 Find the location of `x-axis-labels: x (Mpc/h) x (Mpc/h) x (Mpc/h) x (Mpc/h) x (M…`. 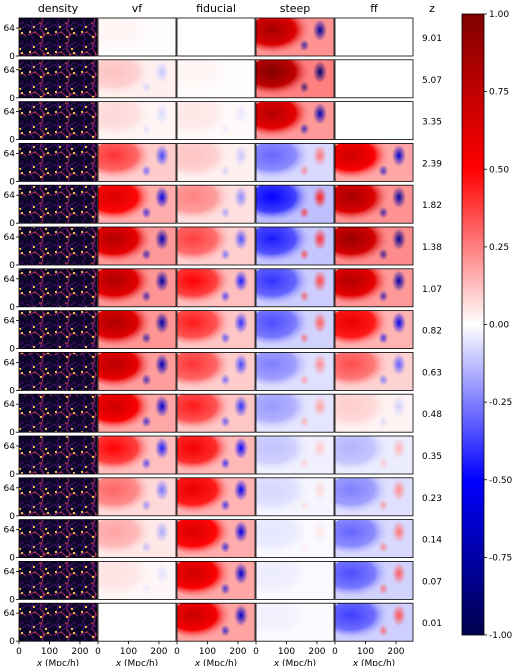

x-axis-labels: x (Mpc/h) x (Mpc/h) x (Mpc/h) x (Mpc/h) x (M… is located at coordinates (215, 662).